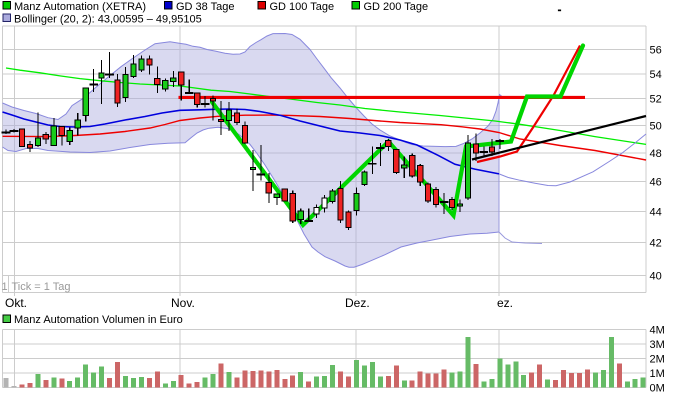 This screenshot has width=681, height=416. I want to click on svg-text: 48, so click(656, 154).